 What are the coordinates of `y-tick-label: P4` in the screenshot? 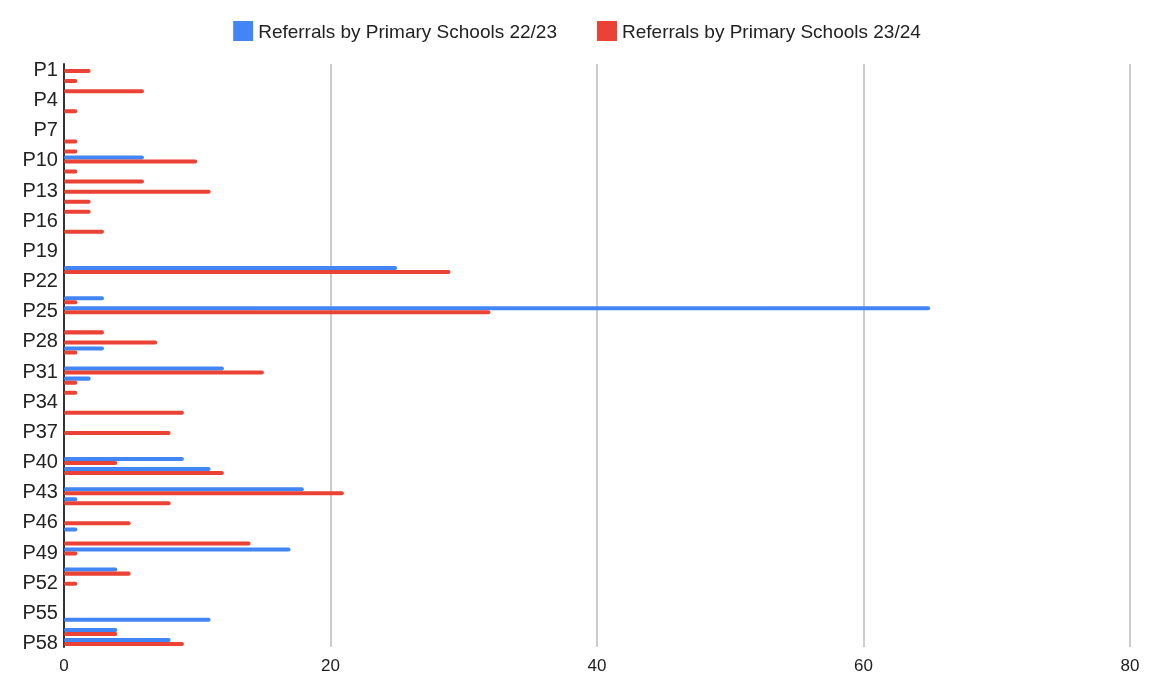 It's located at (45, 99).